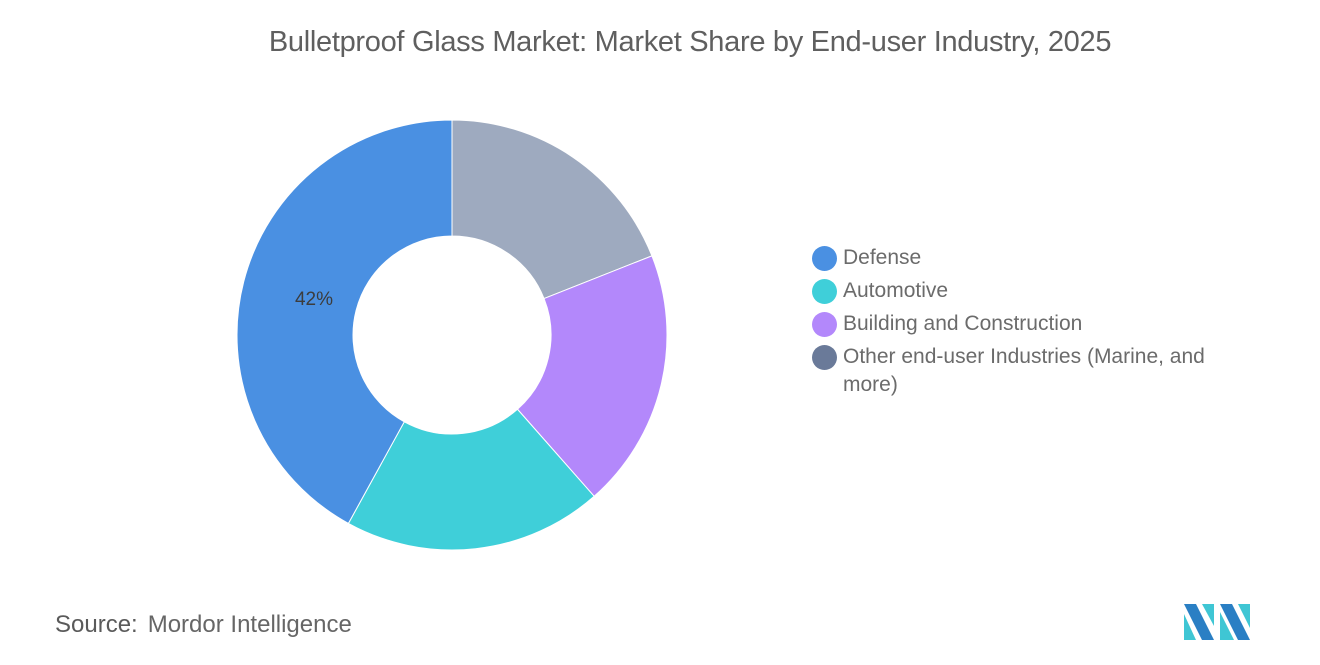 The height and width of the screenshot is (665, 1320). I want to click on legend-item-building-construction: Building and Construction, so click(1027, 324).